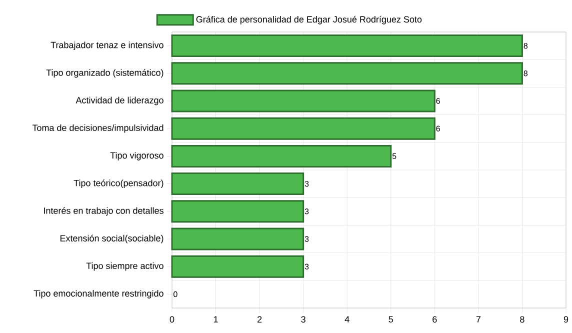 Image resolution: width=572 pixels, height=333 pixels. Describe the element at coordinates (394, 156) in the screenshot. I see `data-label: 5` at that location.